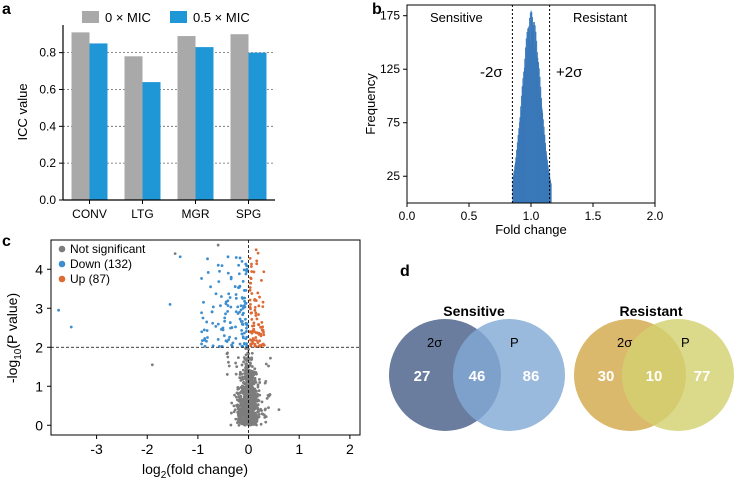 This screenshot has width=735, height=484. I want to click on b-x-label: Fold change, so click(531, 229).